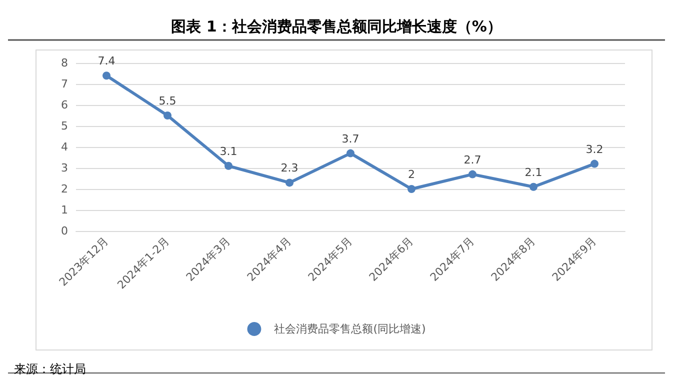 This screenshot has width=673, height=387. Describe the element at coordinates (167, 101) in the screenshot. I see `data-label: 5.5` at that location.